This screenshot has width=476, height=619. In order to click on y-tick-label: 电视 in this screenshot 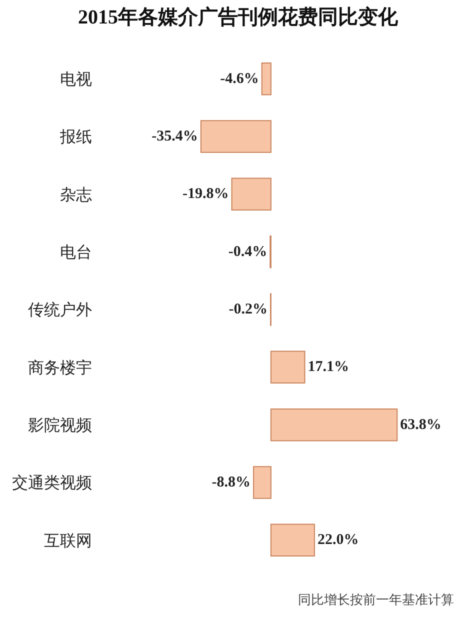, I will do `click(76, 79)`.